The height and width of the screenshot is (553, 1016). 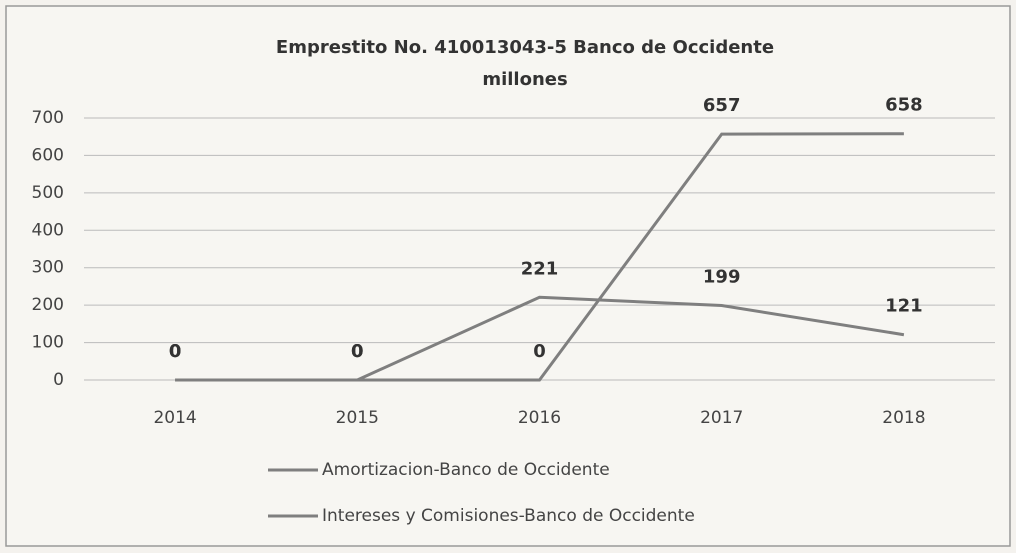 What do you see at coordinates (721, 418) in the screenshot?
I see `x-tick-label: 2017` at bounding box center [721, 418].